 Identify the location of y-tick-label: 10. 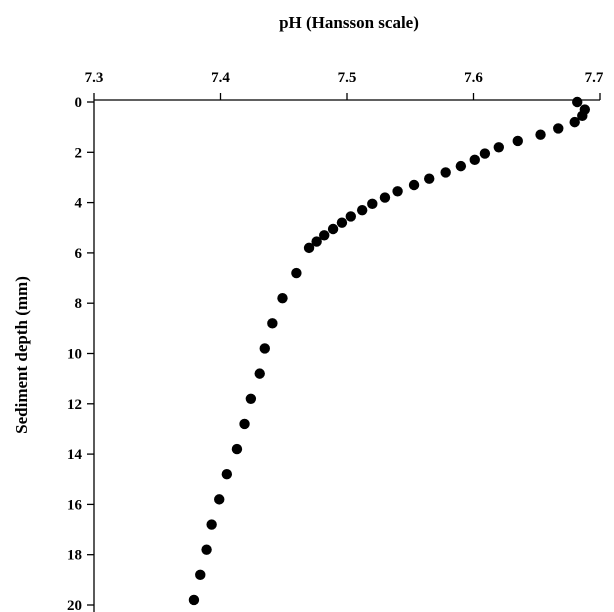
(74, 355).